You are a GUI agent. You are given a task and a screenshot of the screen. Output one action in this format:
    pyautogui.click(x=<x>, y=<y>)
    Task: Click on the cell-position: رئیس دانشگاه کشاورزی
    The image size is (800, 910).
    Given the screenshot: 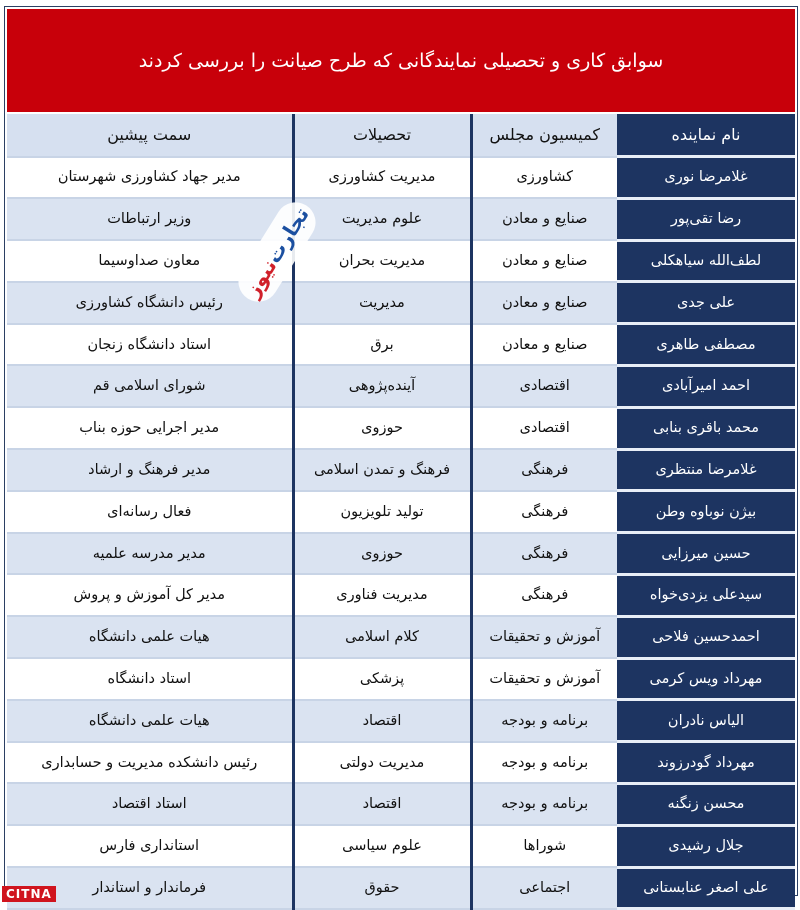 What is the action you would take?
    pyautogui.click(x=150, y=303)
    